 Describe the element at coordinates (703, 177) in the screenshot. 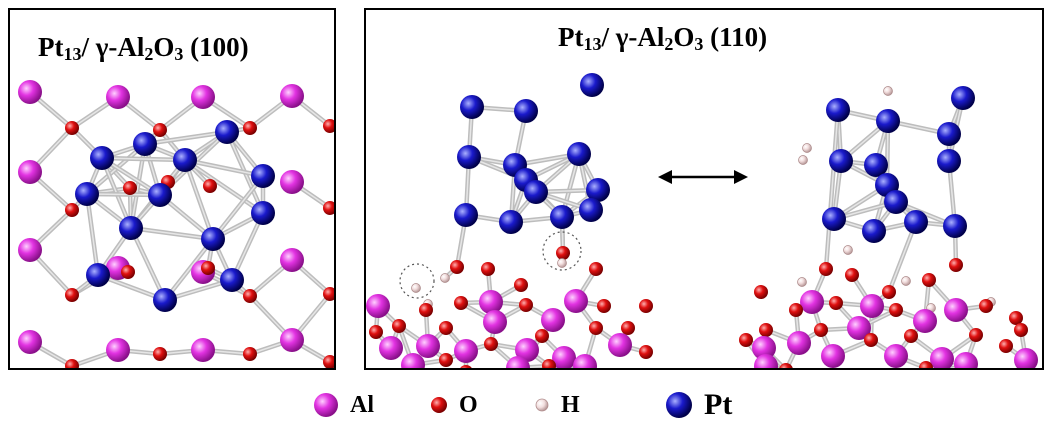

I see `double-arrow-icon` at that location.